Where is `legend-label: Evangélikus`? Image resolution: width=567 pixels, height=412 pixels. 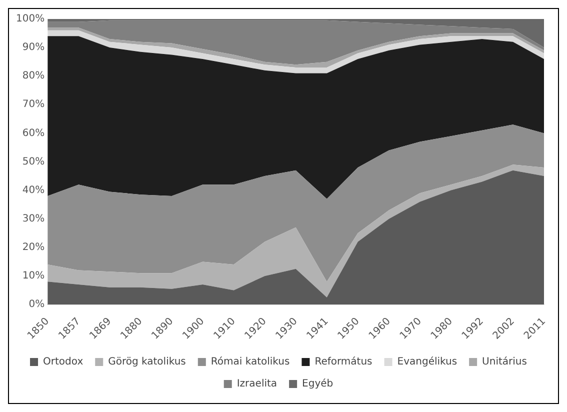 legend-label: Evangélikus is located at coordinates (427, 362).